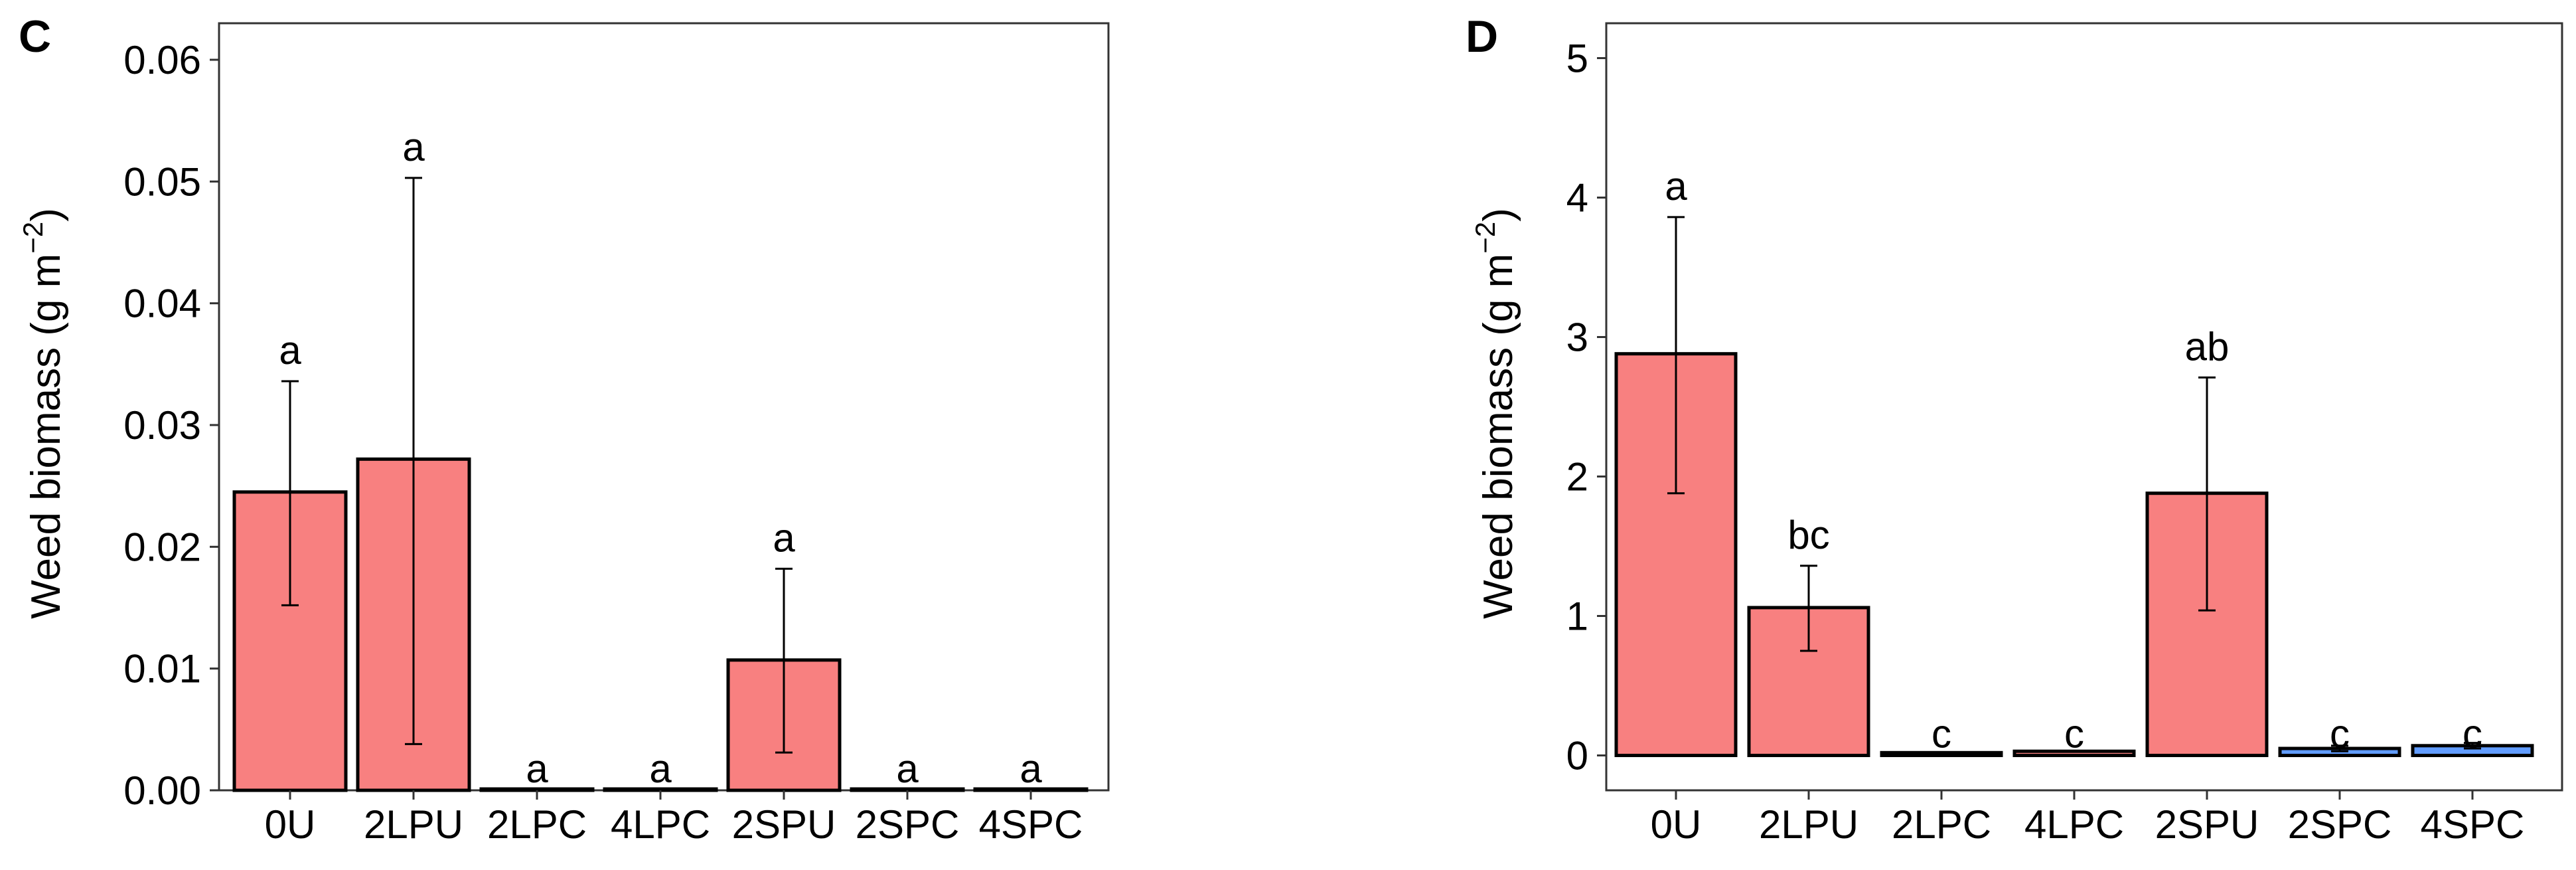  Describe the element at coordinates (1577, 337) in the screenshot. I see `y-tick-label: 3` at that location.